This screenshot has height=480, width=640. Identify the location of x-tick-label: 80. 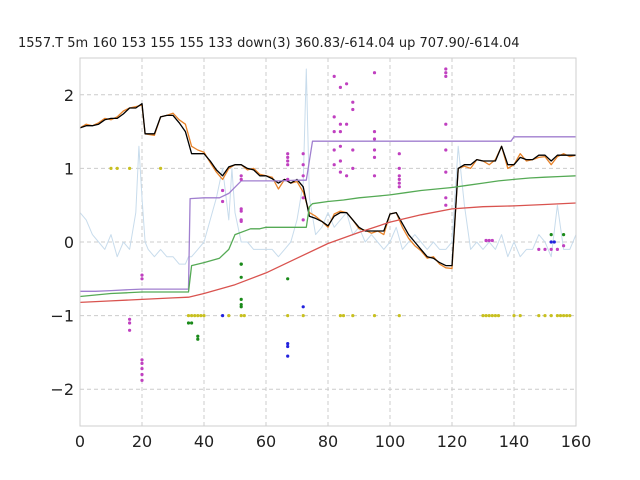
(328, 441).